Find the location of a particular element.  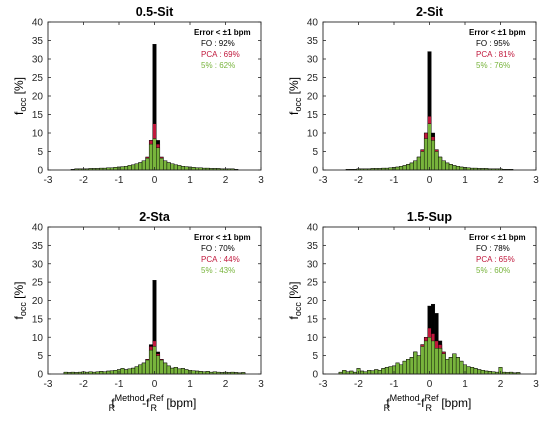

panel-title: 2-Sta is located at coordinates (155, 217).